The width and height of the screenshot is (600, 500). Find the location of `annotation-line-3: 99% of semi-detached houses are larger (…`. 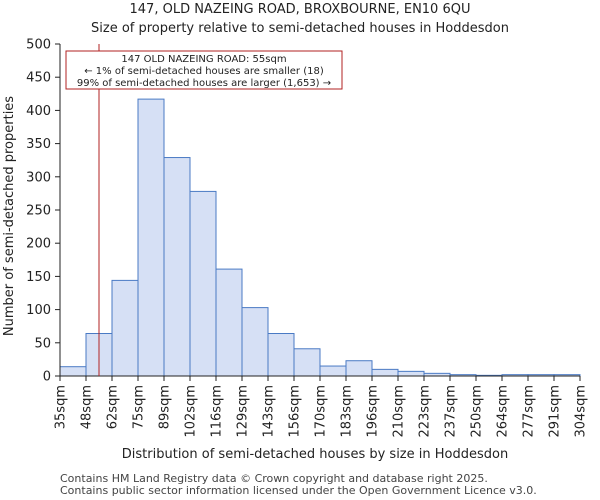

annotation-line-3: 99% of semi-detached houses are larger (… is located at coordinates (204, 83).